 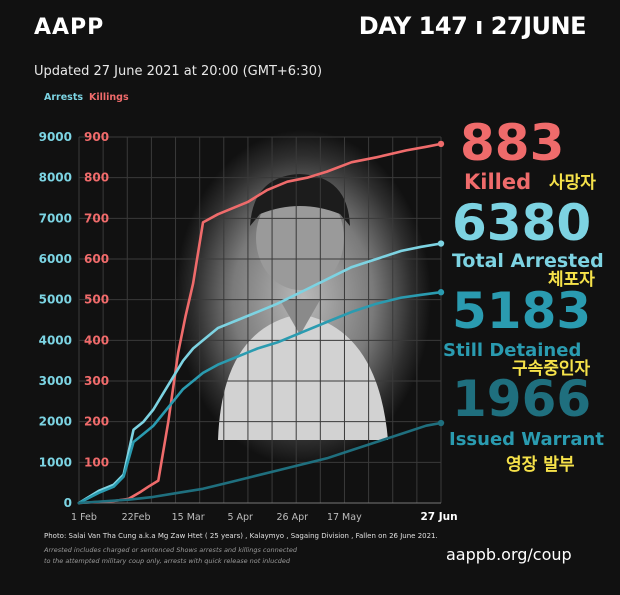 What do you see at coordinates (240, 517) in the screenshot?
I see `x-tick-label: 5 Apr` at bounding box center [240, 517].